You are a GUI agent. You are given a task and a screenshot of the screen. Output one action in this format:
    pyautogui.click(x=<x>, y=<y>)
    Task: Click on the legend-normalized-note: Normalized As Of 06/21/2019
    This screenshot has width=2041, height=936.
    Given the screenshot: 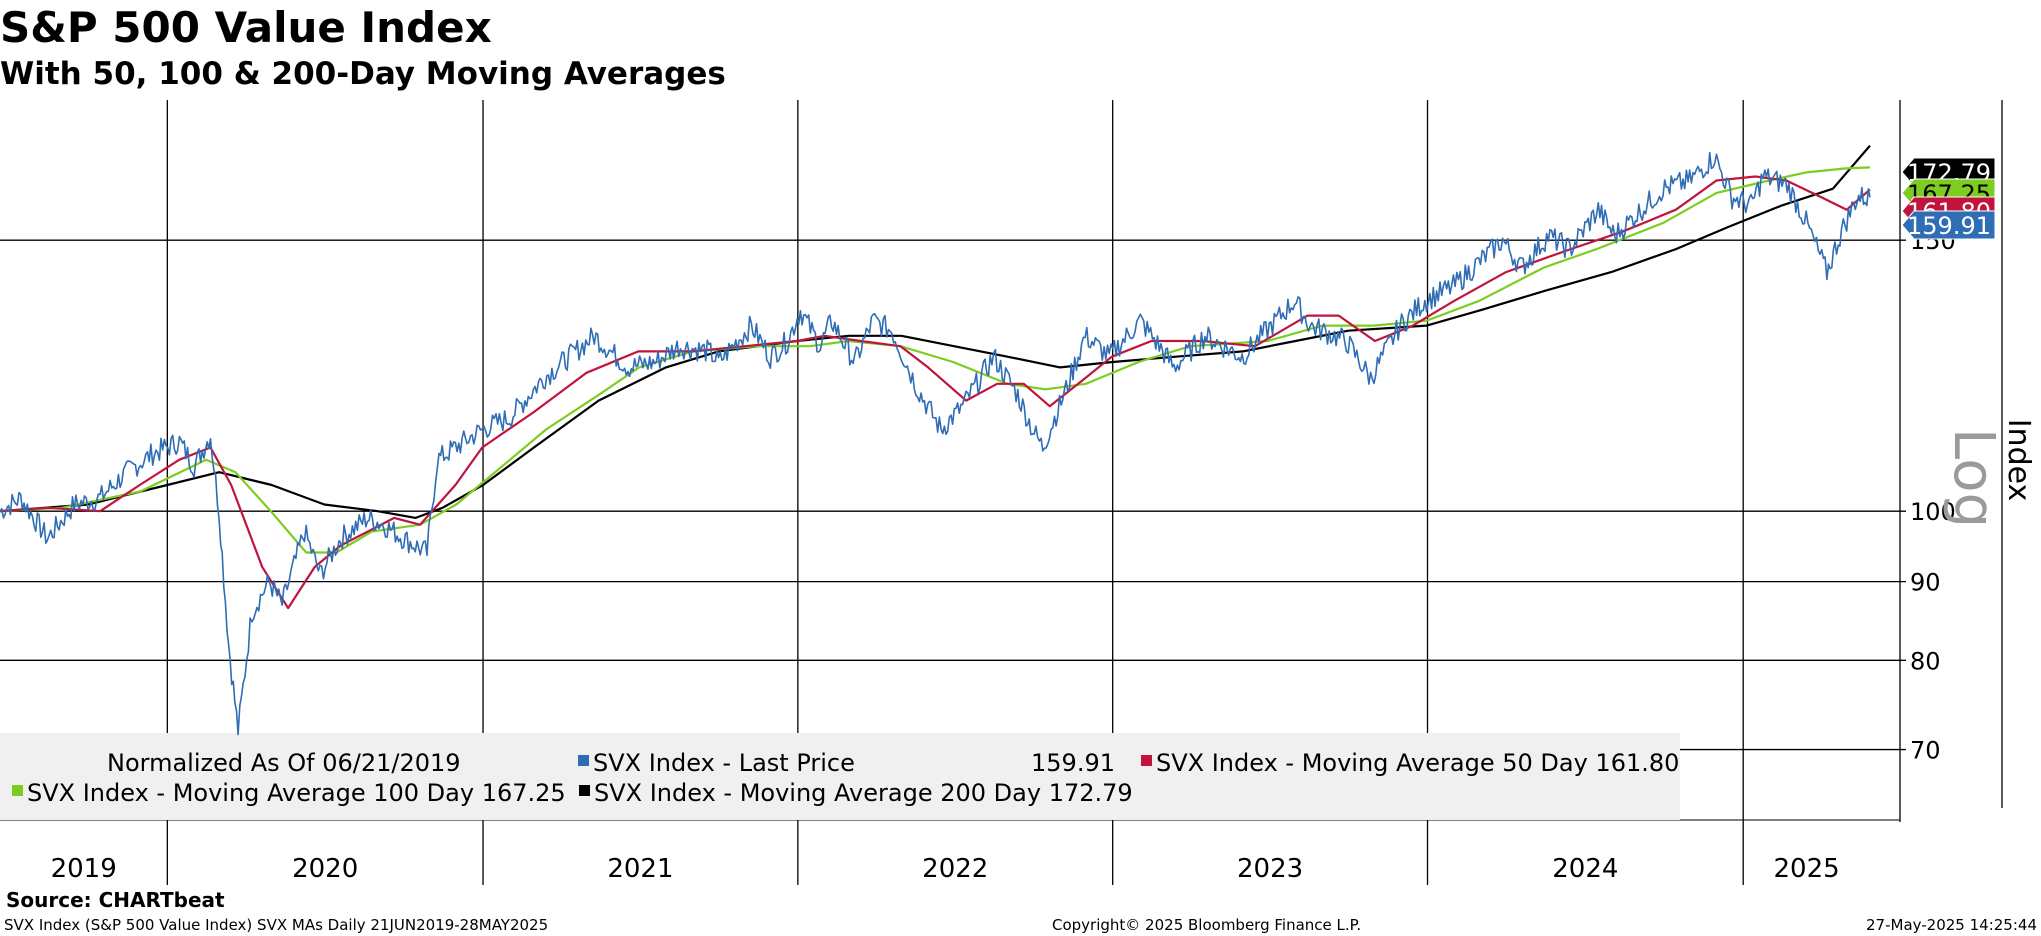 What is the action you would take?
    pyautogui.click(x=284, y=763)
    